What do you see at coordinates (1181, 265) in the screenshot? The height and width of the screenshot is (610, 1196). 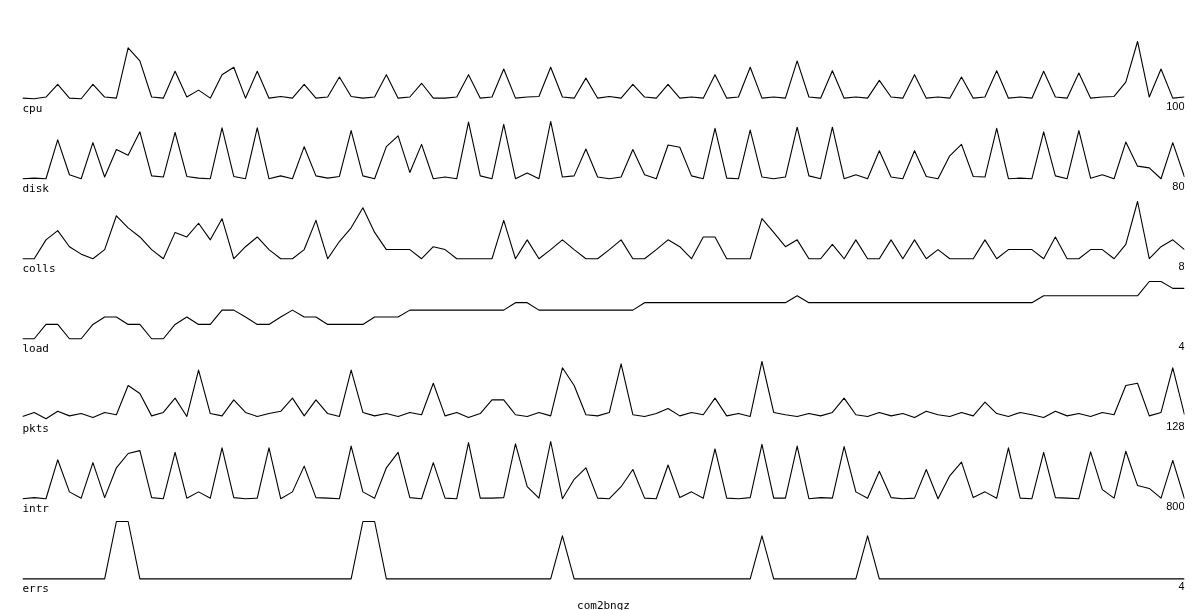 I see `text: 8` at bounding box center [1181, 265].